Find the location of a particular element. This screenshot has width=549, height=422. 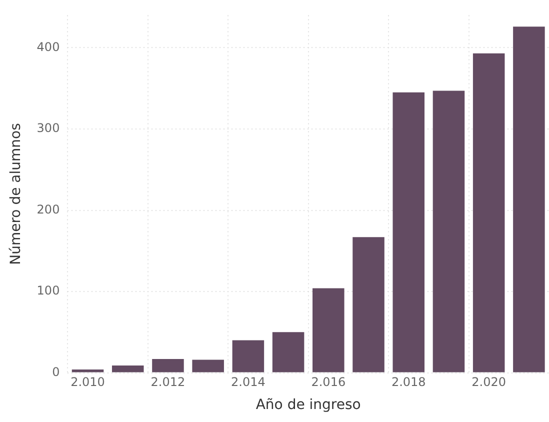

x-tick-label: 2.010 is located at coordinates (87, 382).